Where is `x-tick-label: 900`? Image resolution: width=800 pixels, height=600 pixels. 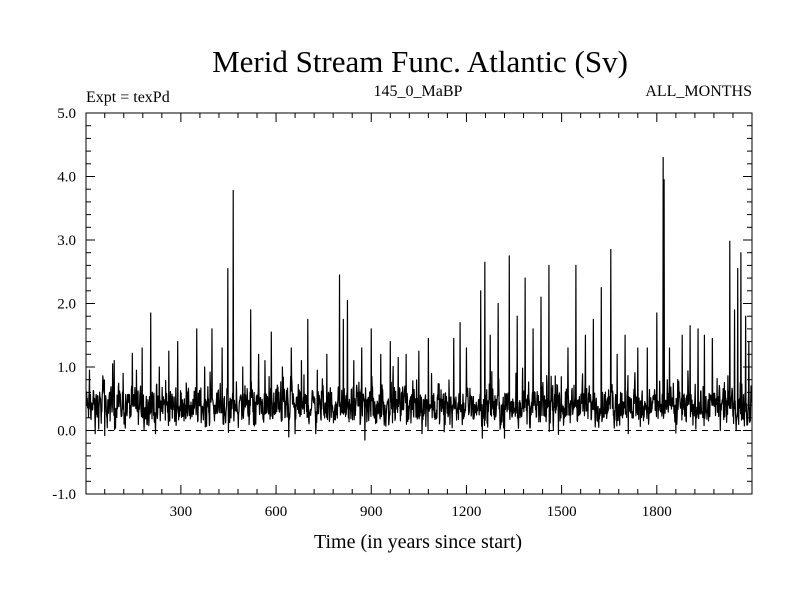
x-tick-label: 900 is located at coordinates (371, 512).